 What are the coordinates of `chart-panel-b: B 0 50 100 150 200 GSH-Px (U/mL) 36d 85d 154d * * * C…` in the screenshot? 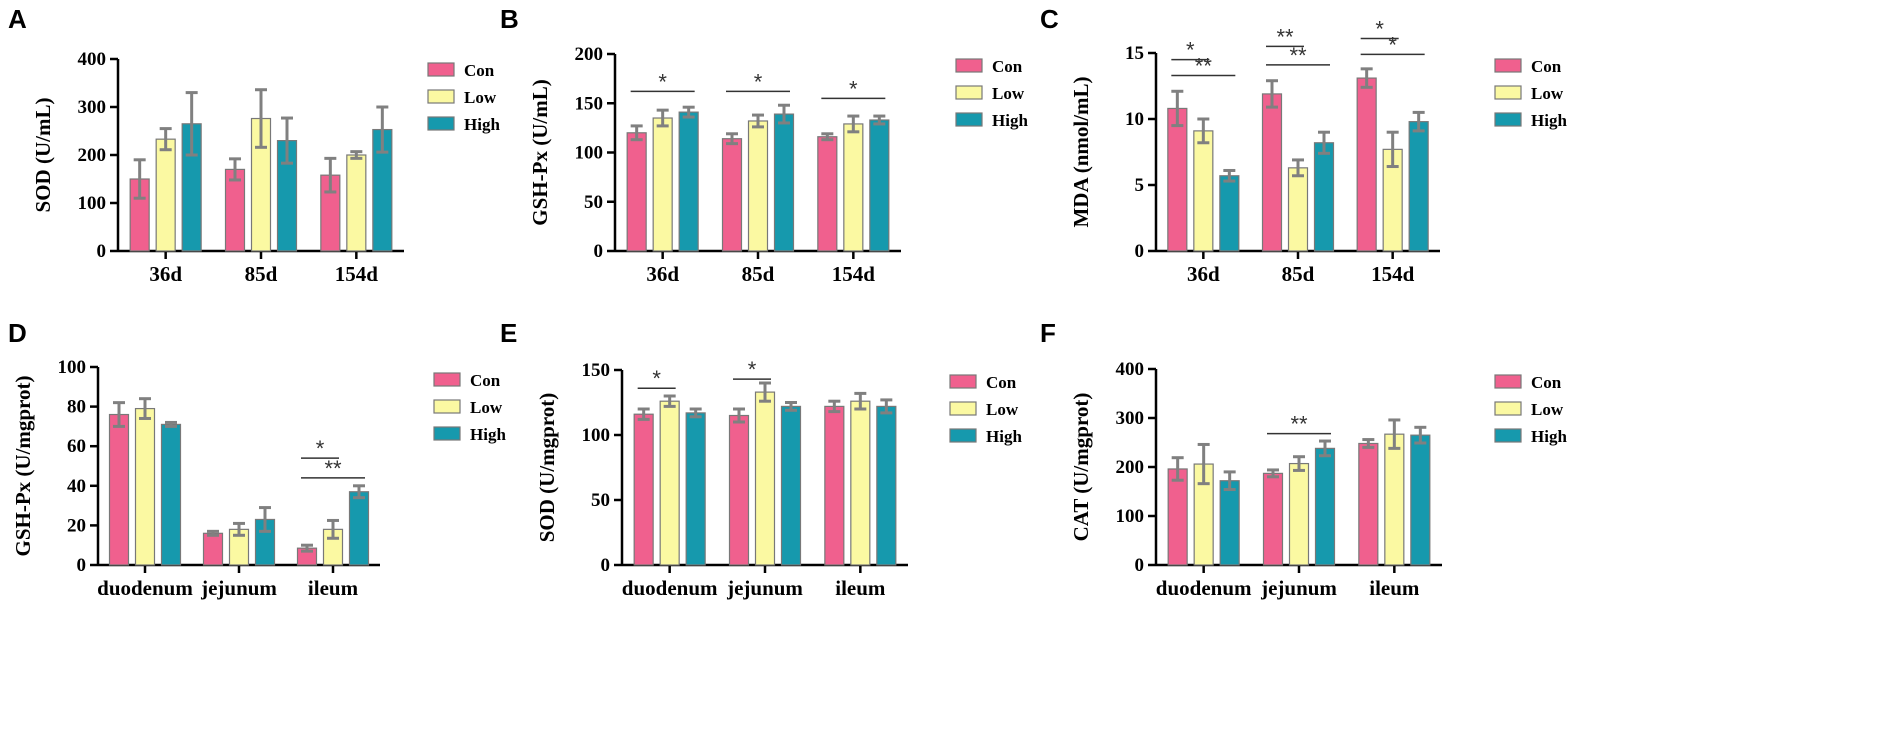 It's located at (764, 145).